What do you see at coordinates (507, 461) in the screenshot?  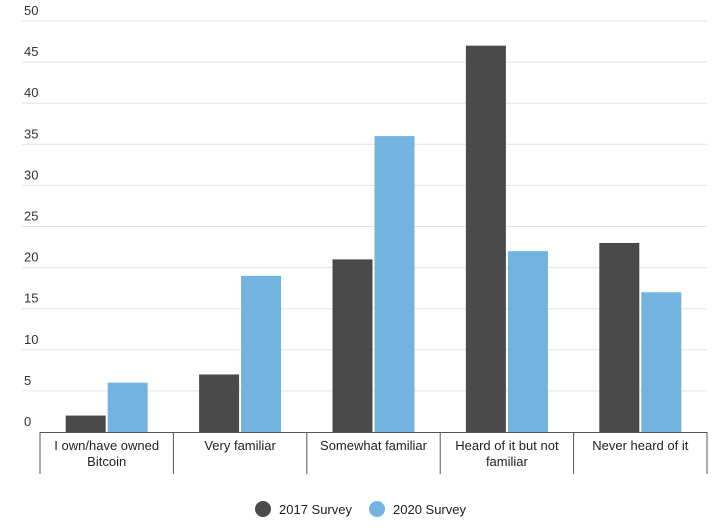 I see `x-category-label: familiar` at bounding box center [507, 461].